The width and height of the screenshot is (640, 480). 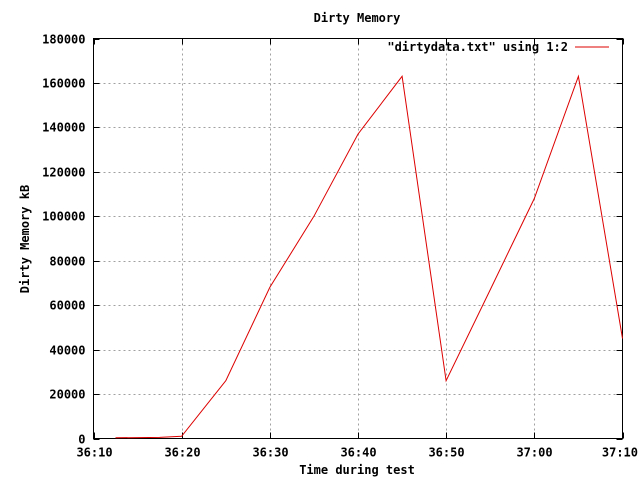 I want to click on x-tick-label: 36:10, so click(x=94, y=453).